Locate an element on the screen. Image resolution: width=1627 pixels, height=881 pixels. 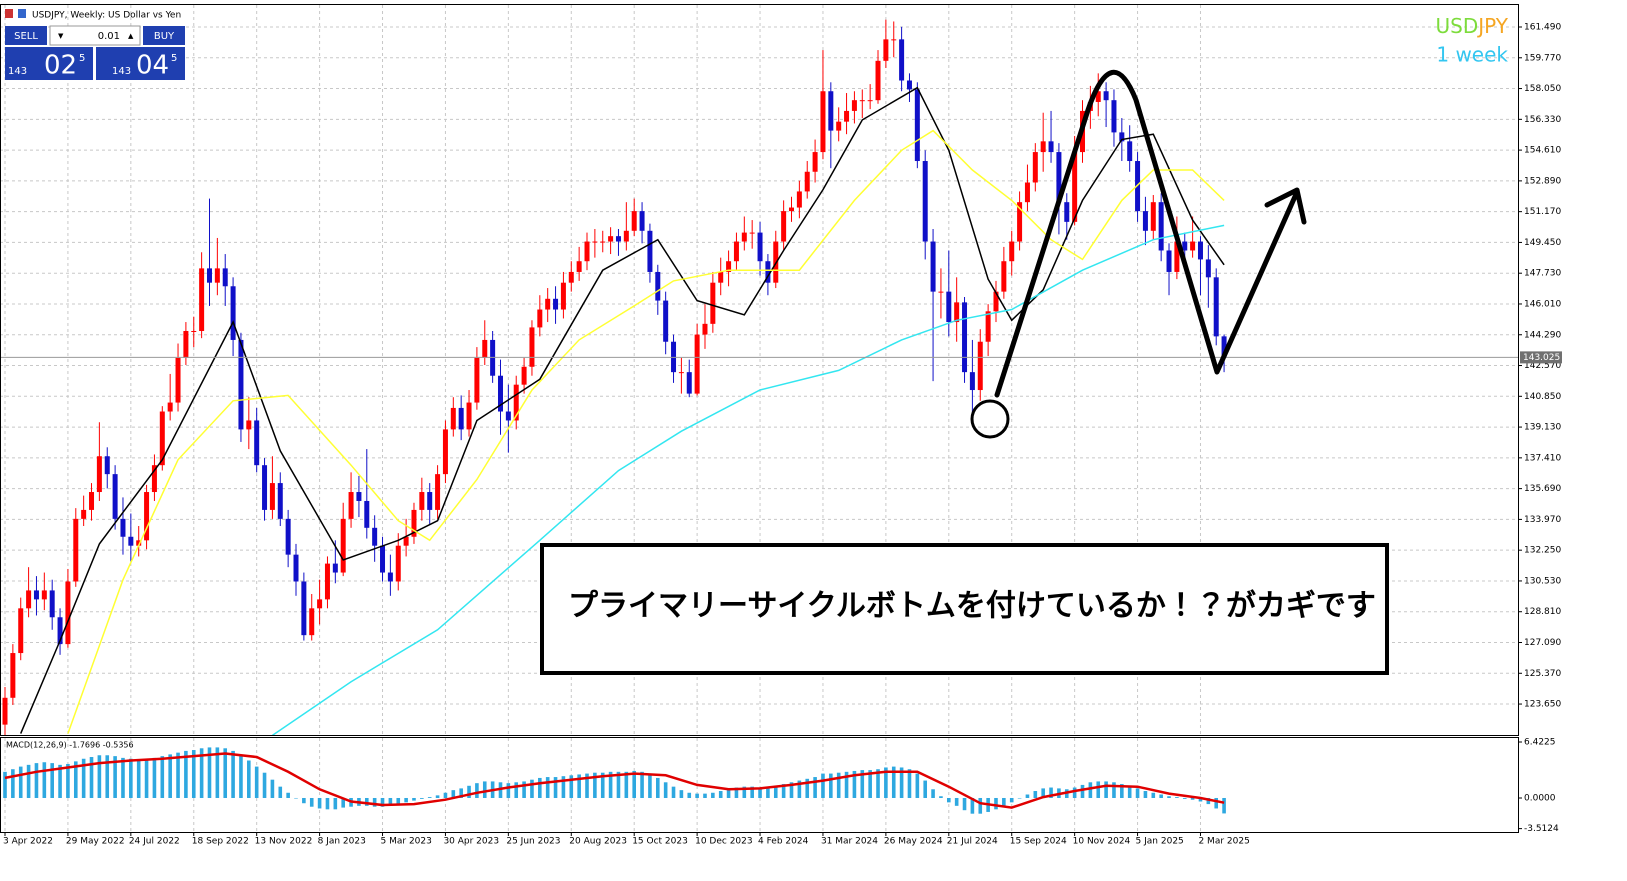
y-tick-label: 149.450 is located at coordinates (1542, 243).